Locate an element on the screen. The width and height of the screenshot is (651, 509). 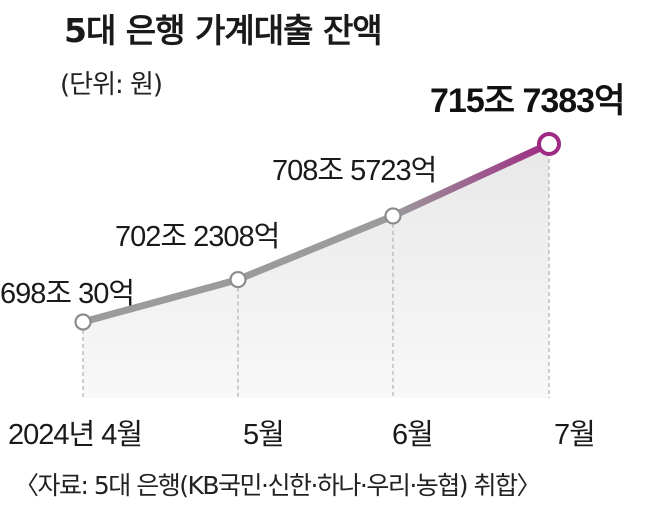
data-point-marker-latest is located at coordinates (549, 144).